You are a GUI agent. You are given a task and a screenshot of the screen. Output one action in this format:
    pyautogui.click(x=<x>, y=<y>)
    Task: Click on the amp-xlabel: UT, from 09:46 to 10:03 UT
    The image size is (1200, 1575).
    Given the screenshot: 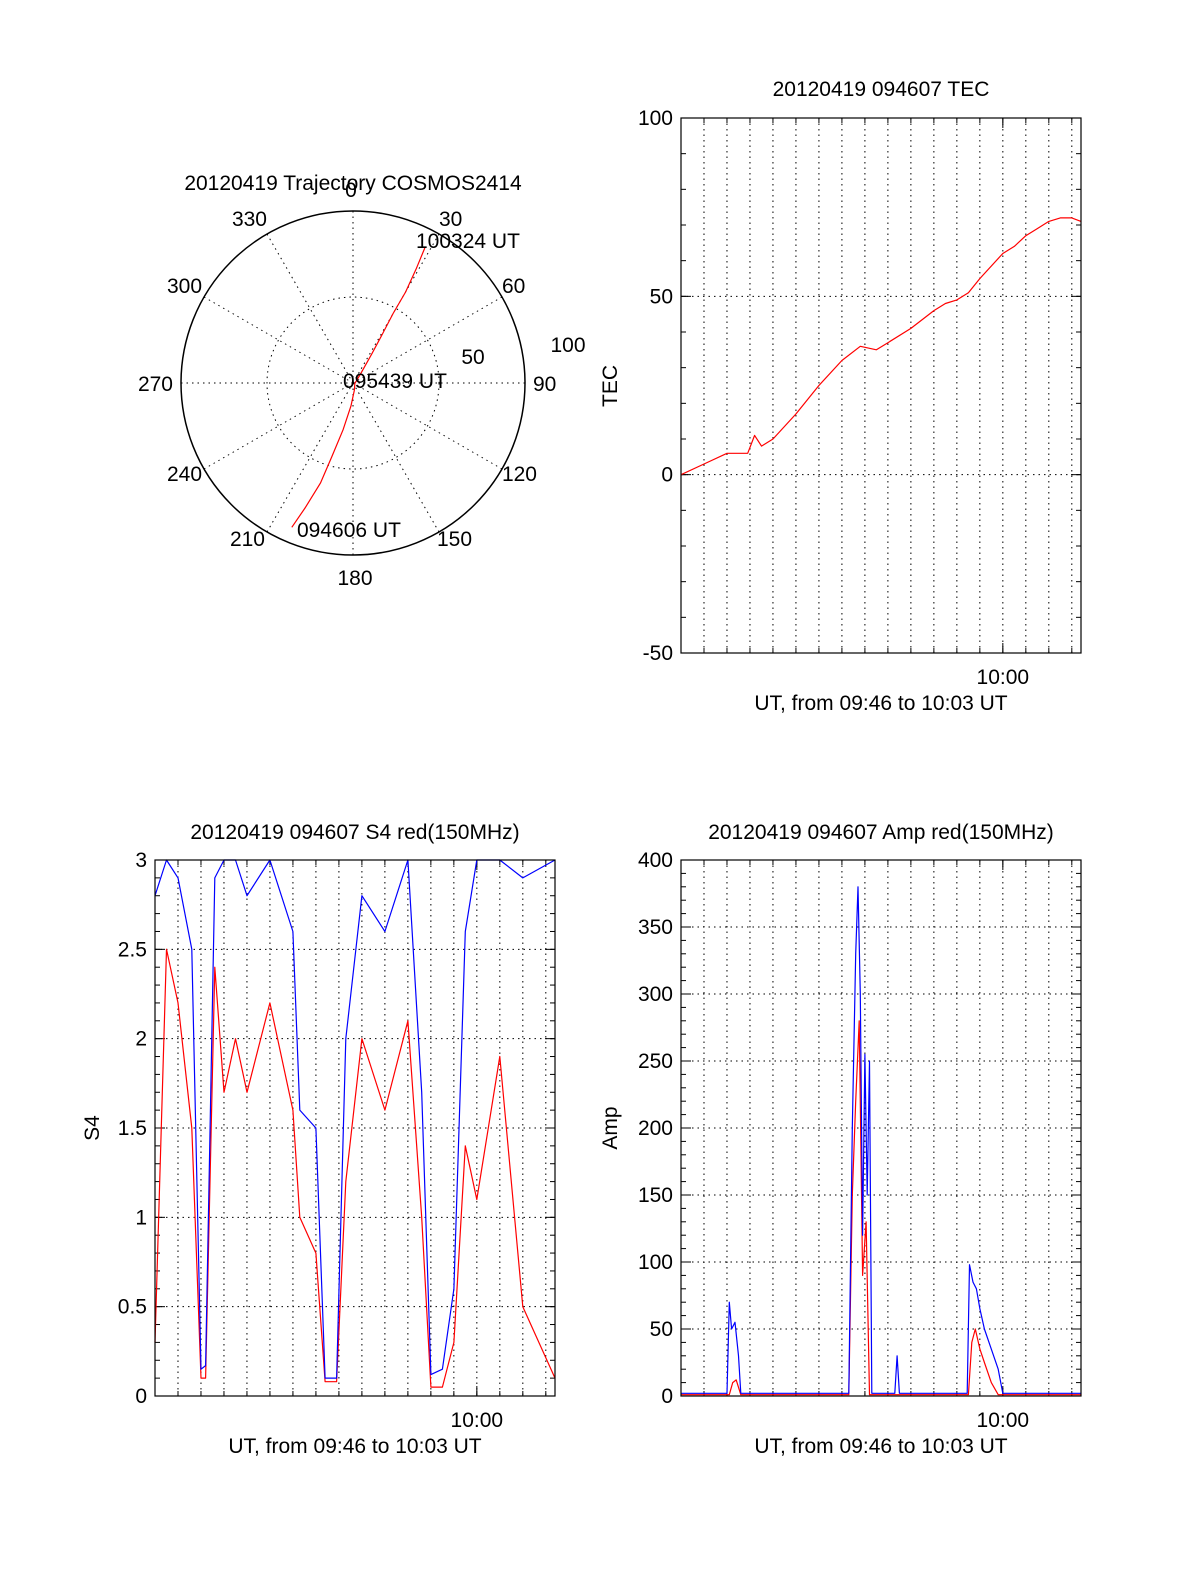 What is the action you would take?
    pyautogui.click(x=880, y=1446)
    